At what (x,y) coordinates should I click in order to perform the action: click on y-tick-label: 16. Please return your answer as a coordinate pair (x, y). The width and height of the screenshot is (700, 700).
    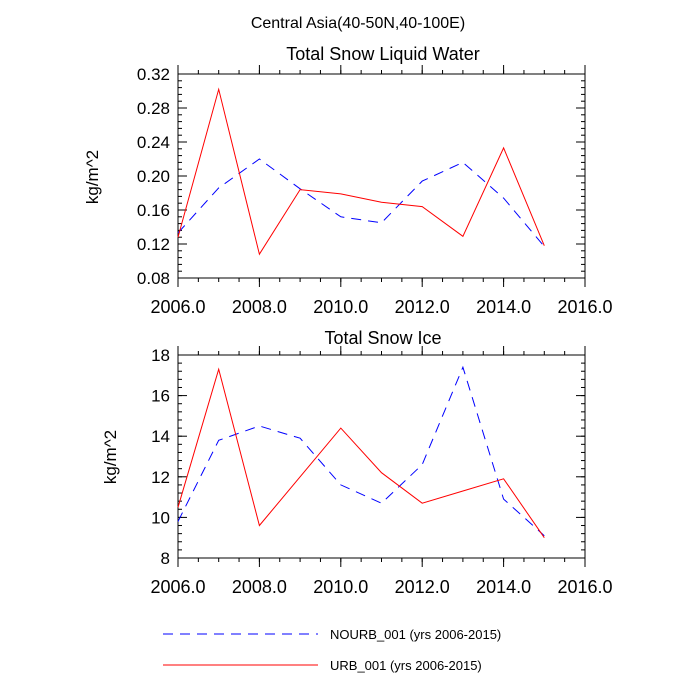
    Looking at the image, I should click on (160, 396).